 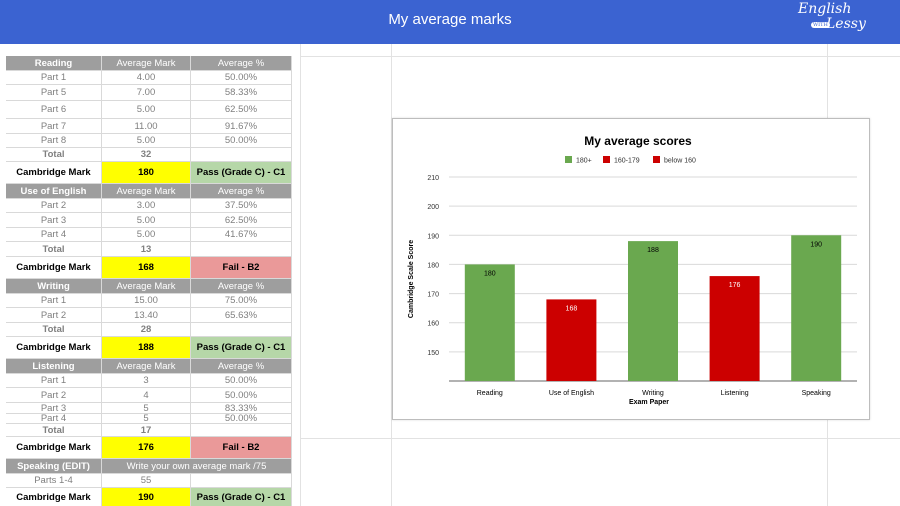 What do you see at coordinates (653, 250) in the screenshot?
I see `bar-data-label: 188` at bounding box center [653, 250].